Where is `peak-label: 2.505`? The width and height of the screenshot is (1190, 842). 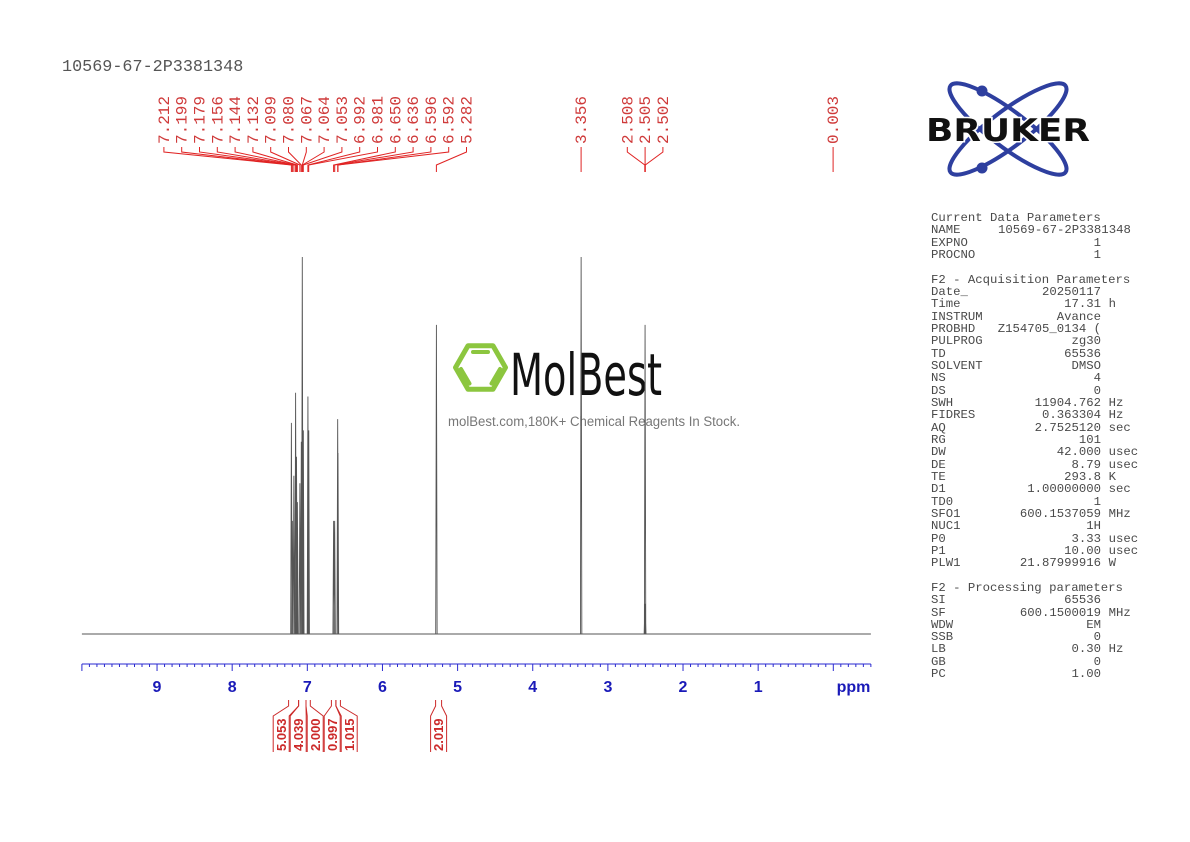 peak-label: 2.505 is located at coordinates (646, 120).